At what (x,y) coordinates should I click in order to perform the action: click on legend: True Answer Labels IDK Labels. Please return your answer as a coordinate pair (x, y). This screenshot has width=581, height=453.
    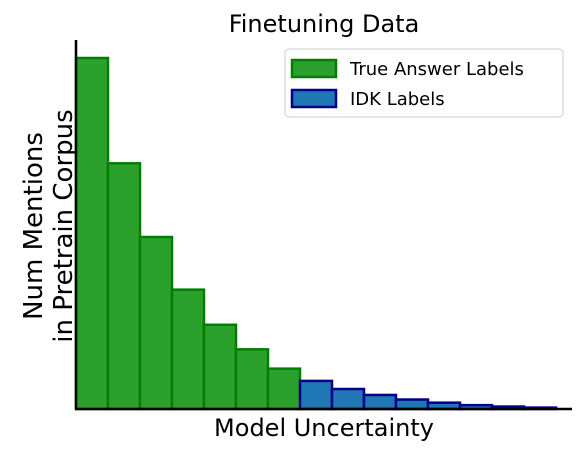
    Looking at the image, I should click on (424, 83).